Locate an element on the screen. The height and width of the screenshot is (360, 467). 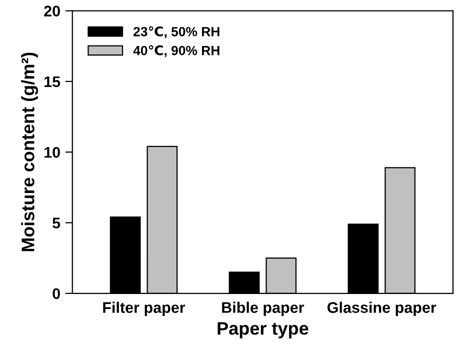
legend-label: 40℃, 90% RH is located at coordinates (176, 51).